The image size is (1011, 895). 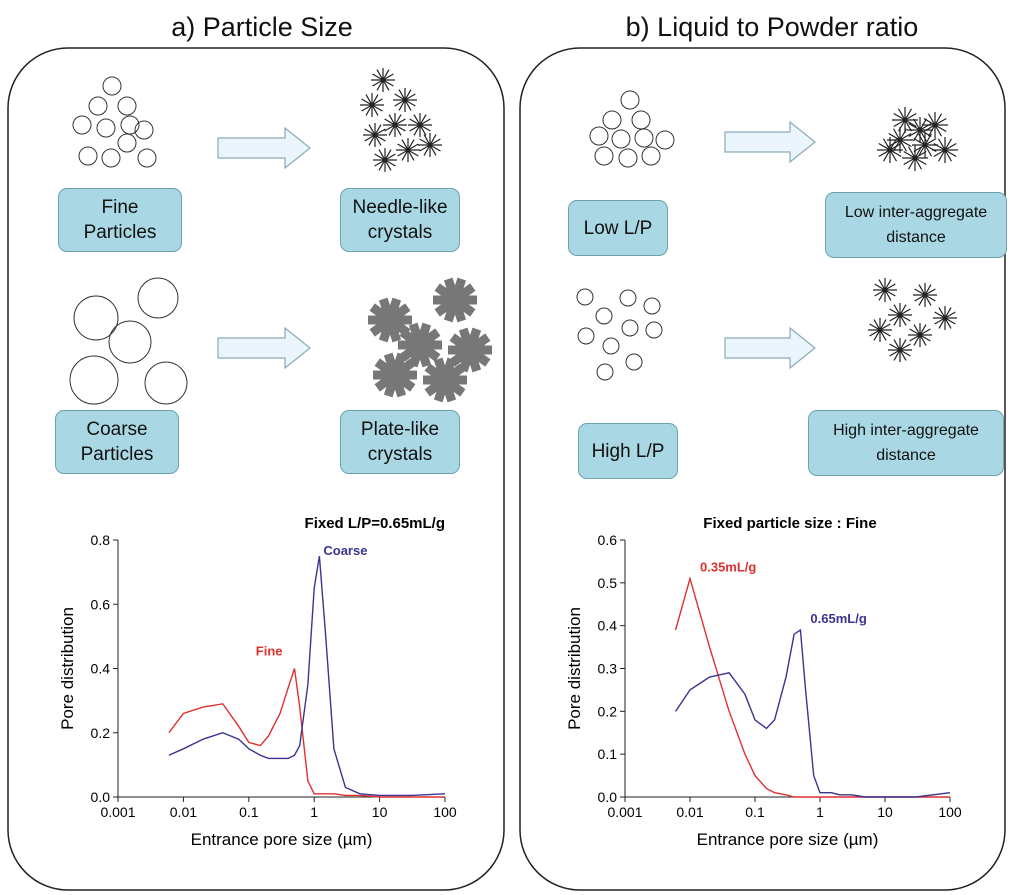 What do you see at coordinates (120, 220) in the screenshot?
I see `label-box: Fine Particles` at bounding box center [120, 220].